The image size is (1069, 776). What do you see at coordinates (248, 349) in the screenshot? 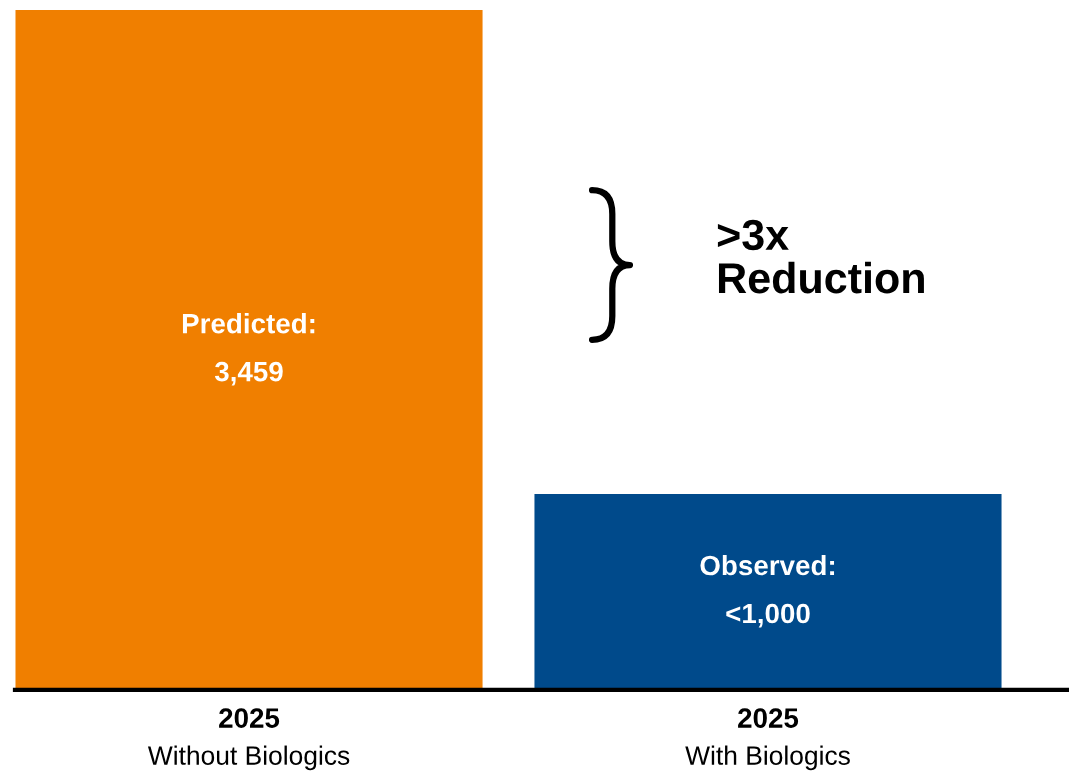
I see `data-label: Predicted: 3,459` at bounding box center [248, 349].